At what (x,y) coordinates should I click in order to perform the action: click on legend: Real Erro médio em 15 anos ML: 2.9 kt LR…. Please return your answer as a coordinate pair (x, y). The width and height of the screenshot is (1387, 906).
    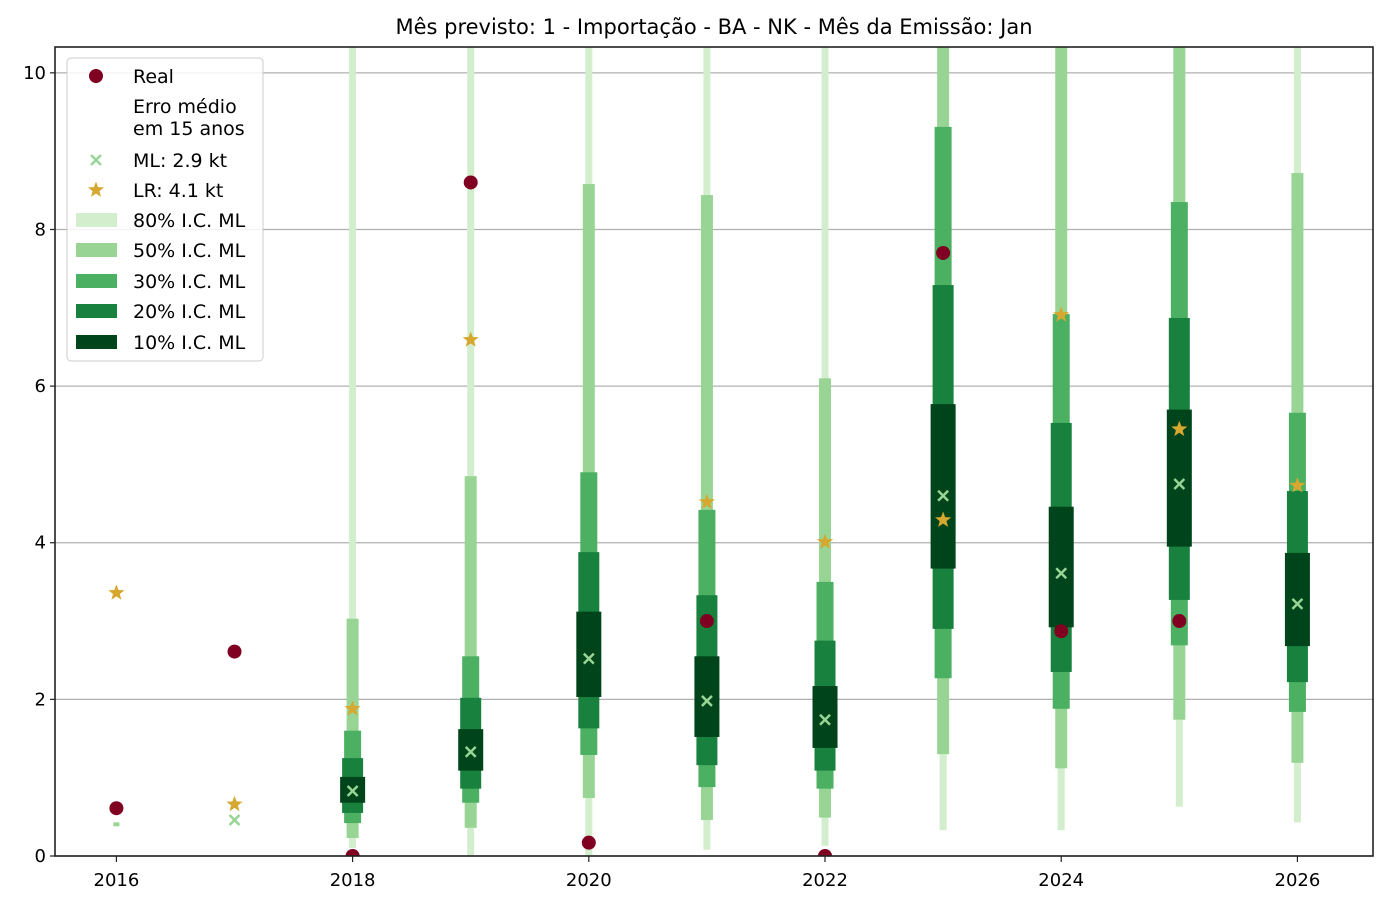
    Looking at the image, I should click on (165, 209).